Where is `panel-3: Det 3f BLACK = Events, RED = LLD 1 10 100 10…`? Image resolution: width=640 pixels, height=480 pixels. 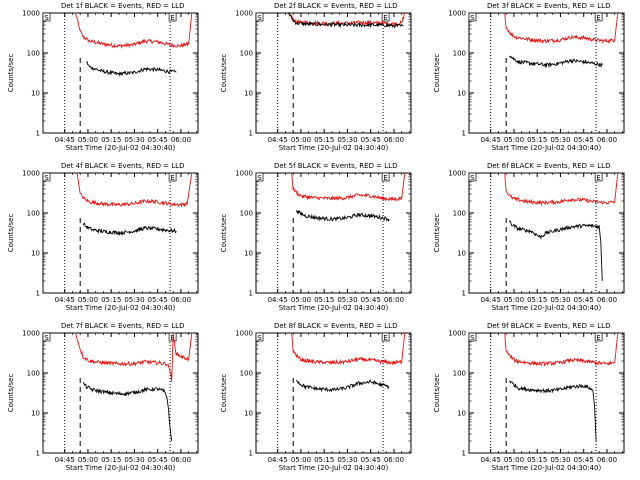 panel-3: Det 3f BLACK = Events, RED = LLD 1 10 100 10… is located at coordinates (529, 77).